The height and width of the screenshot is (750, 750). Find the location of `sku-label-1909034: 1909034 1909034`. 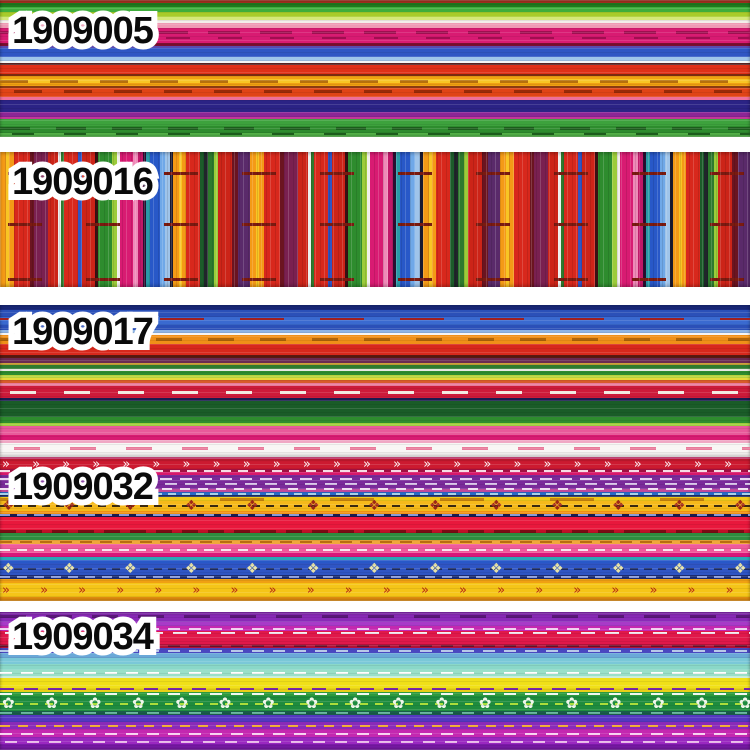

sku-label-1909034: 1909034 1909034 is located at coordinates (83, 637).